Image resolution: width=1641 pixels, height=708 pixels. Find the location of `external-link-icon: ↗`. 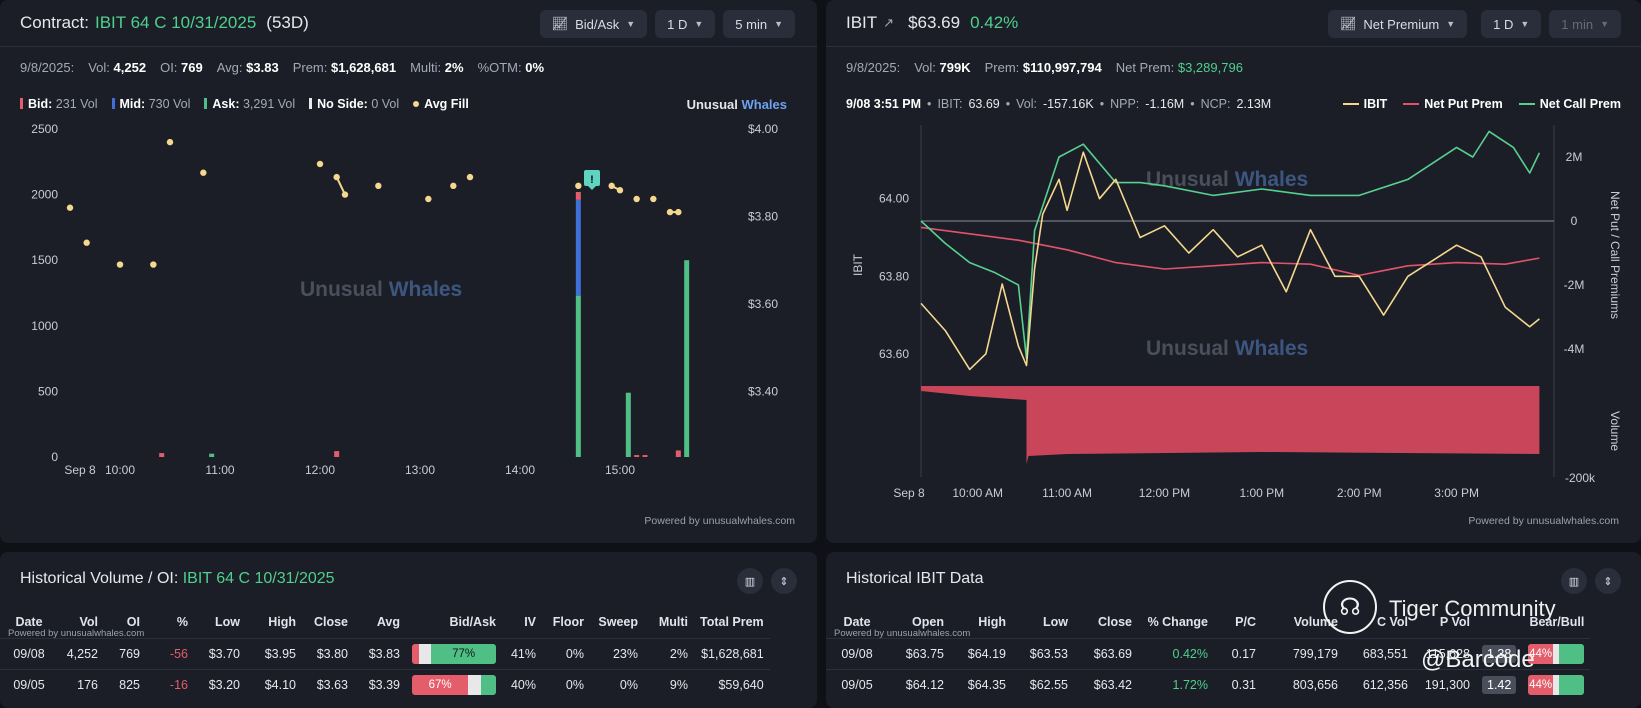

external-link-icon: ↗ is located at coordinates (889, 22).